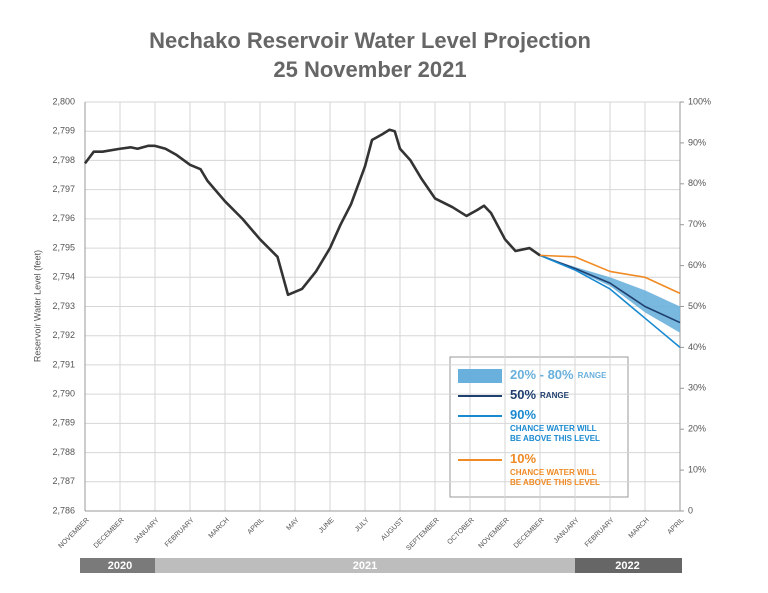 The image size is (768, 593). I want to click on y2-tick-label: 70%, so click(697, 224).